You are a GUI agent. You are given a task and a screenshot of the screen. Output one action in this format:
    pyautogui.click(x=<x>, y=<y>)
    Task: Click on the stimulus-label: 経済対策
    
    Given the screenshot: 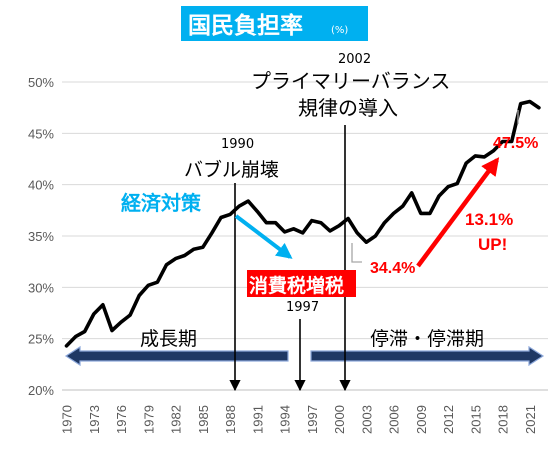 What is the action you would take?
    pyautogui.click(x=161, y=203)
    